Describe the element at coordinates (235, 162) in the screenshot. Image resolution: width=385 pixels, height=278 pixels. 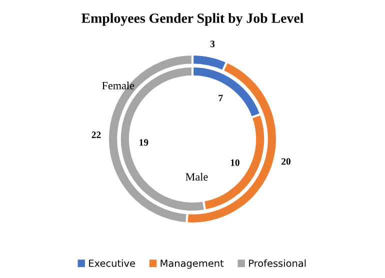
I see `data-label: 10` at that location.